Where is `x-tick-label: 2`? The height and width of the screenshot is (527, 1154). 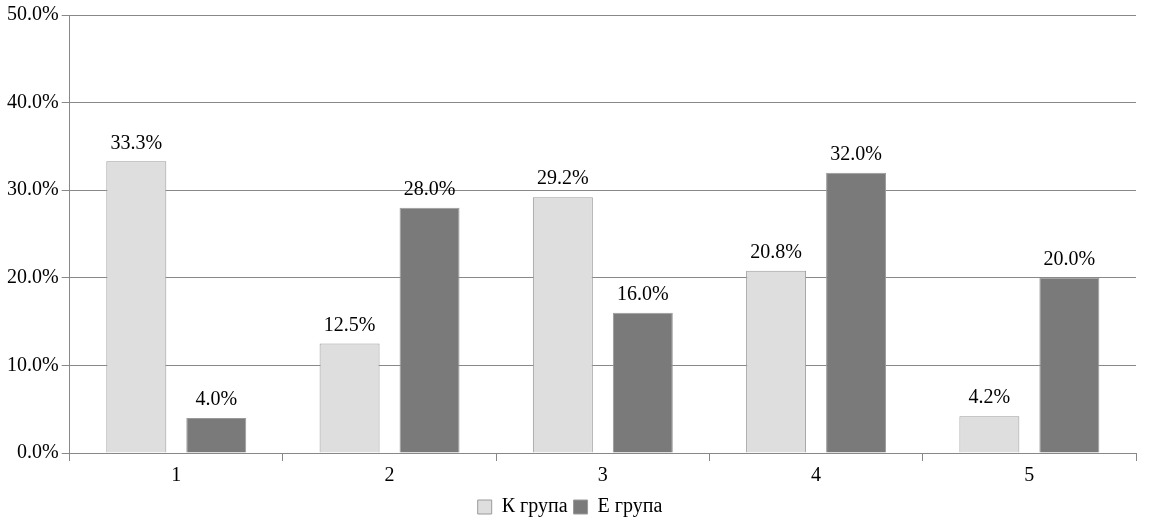 x-tick-label: 2 is located at coordinates (389, 474).